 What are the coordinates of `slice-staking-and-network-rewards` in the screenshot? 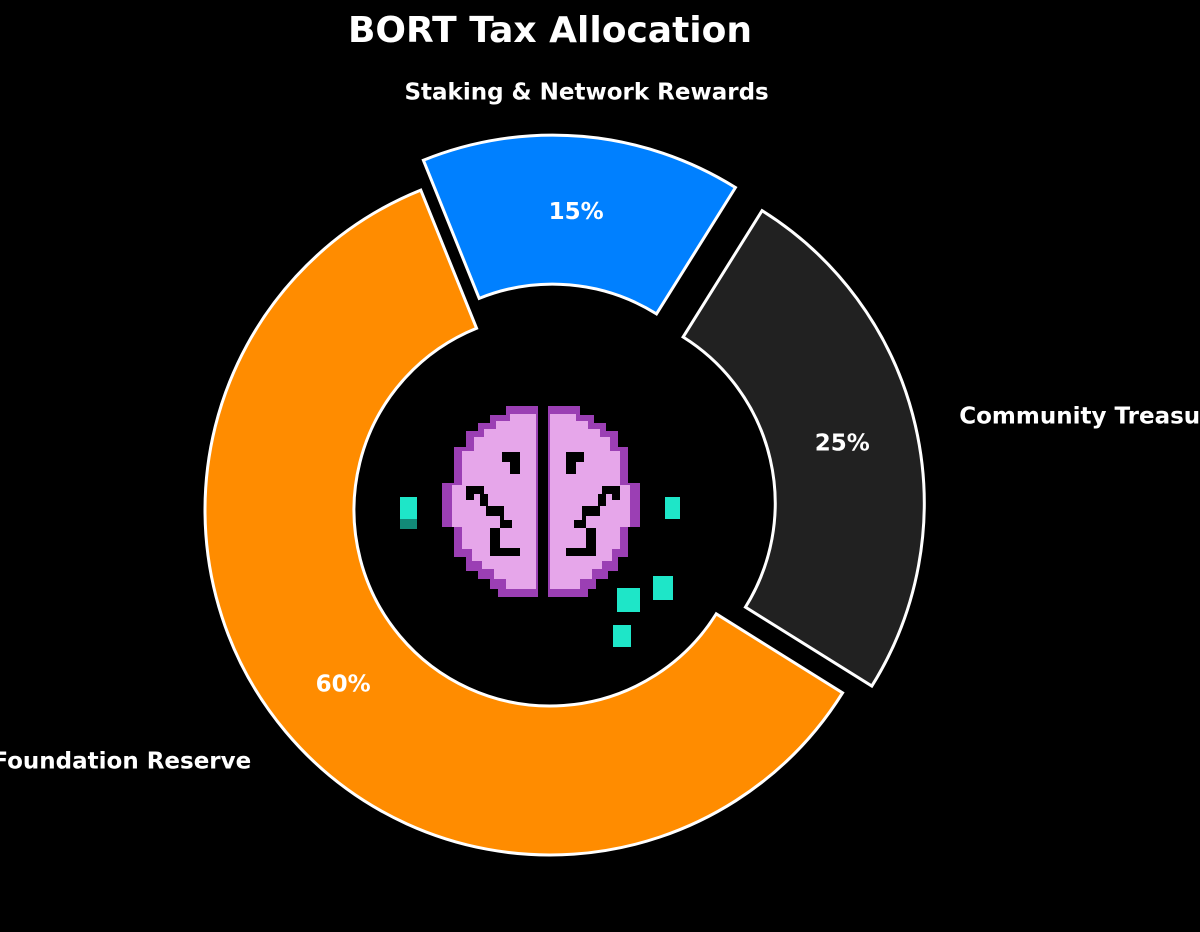 It's located at (579, 224).